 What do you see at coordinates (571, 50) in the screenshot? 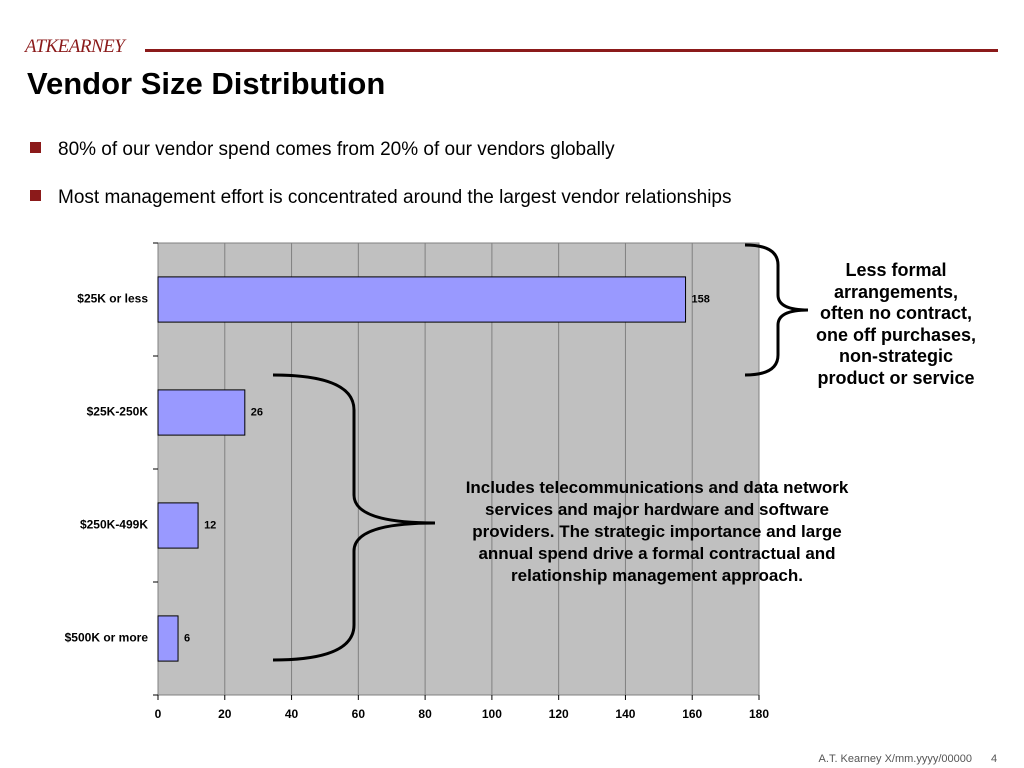
I see `header-rule` at bounding box center [571, 50].